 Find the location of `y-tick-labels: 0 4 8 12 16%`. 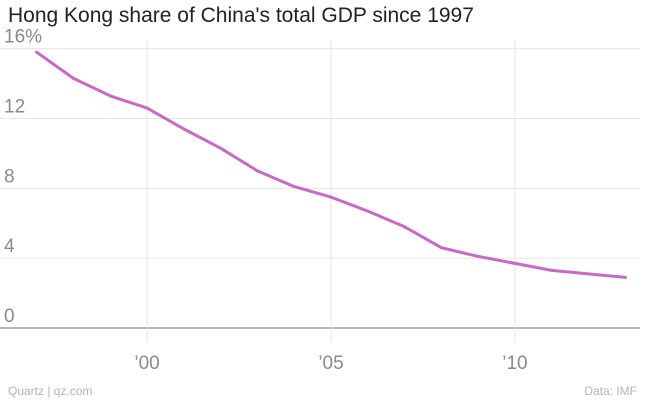

y-tick-labels: 0 4 8 12 16% is located at coordinates (23, 177).